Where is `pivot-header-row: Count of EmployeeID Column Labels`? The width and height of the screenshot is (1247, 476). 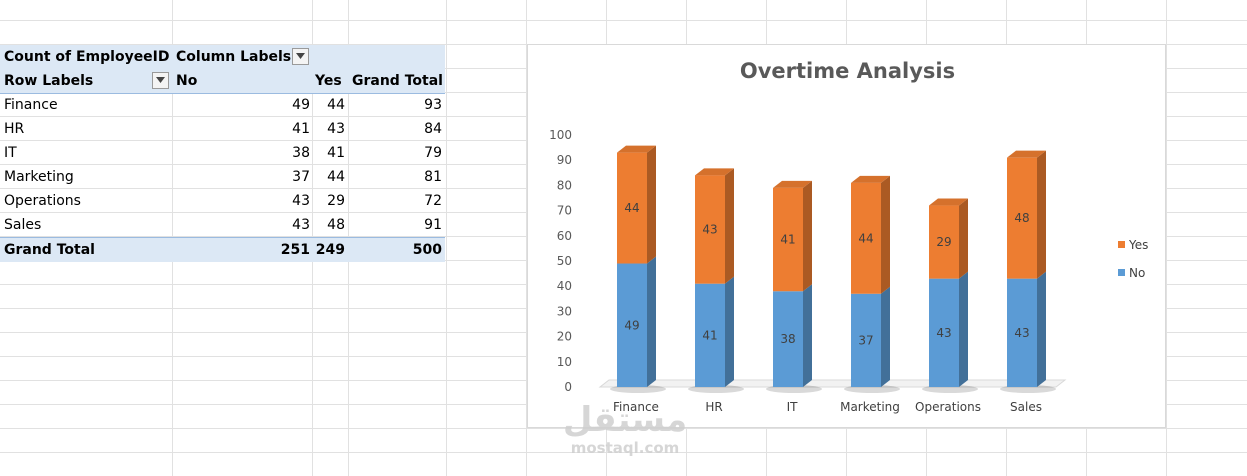 pivot-header-row: Count of EmployeeID Column Labels is located at coordinates (222, 57).